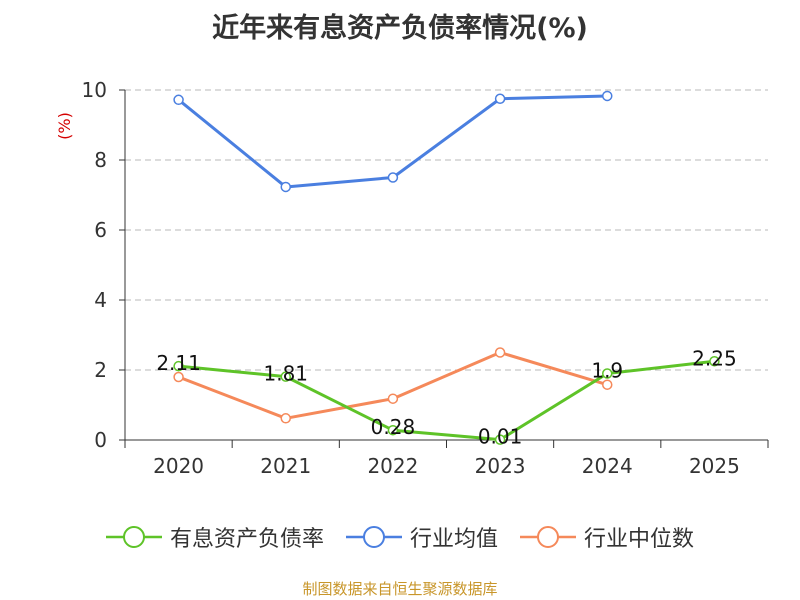 The image size is (800, 600). I want to click on data-label: 2.11, so click(178, 363).